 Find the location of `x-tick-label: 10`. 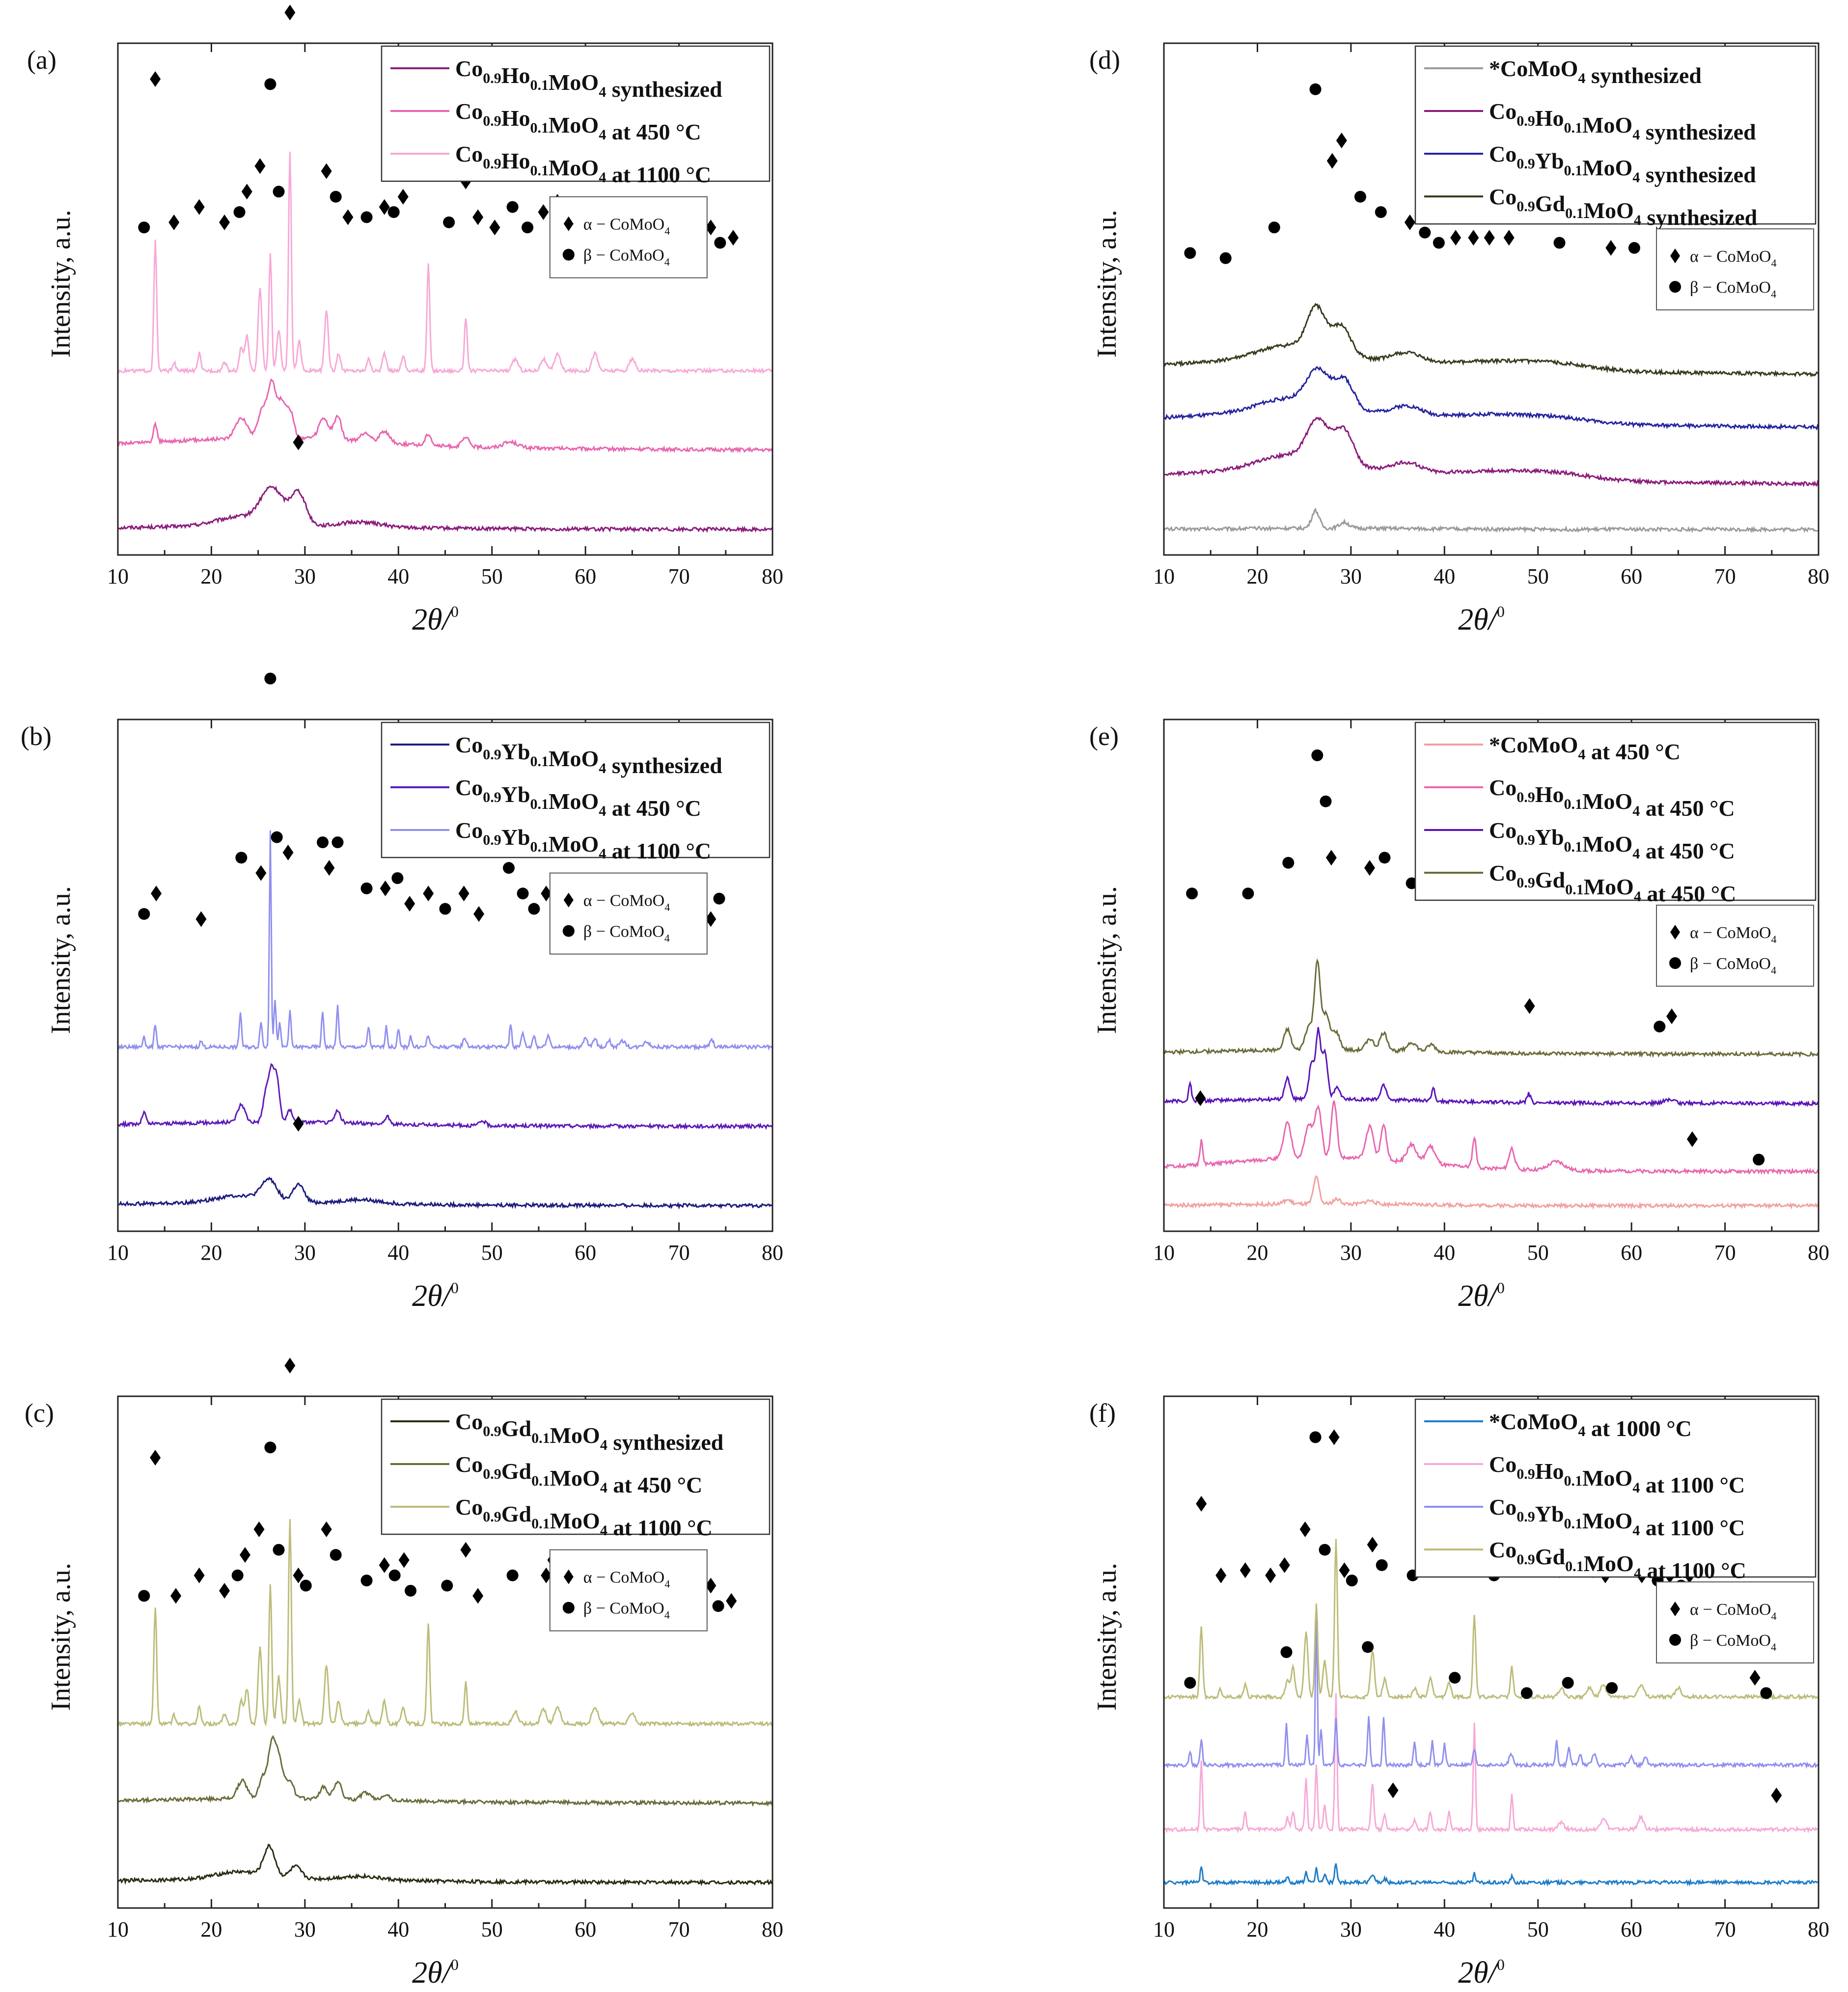

x-tick-label: 10 is located at coordinates (1164, 576).